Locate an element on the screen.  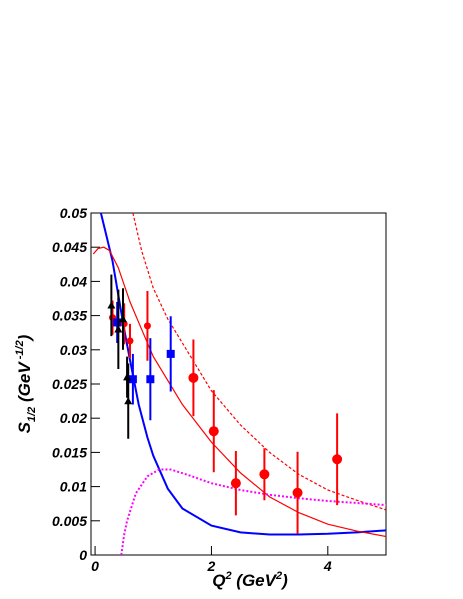
y-axis-label: S1/2 (GeV -1/2) is located at coordinates (26, 383).